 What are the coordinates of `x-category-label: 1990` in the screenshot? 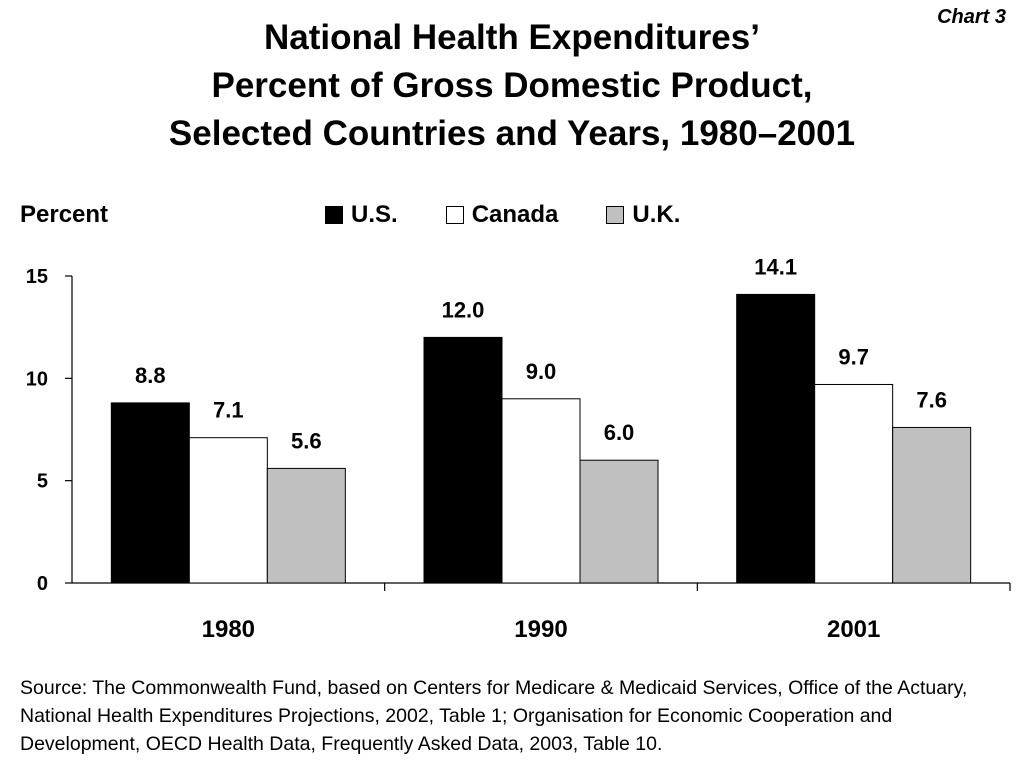 It's located at (540, 629).